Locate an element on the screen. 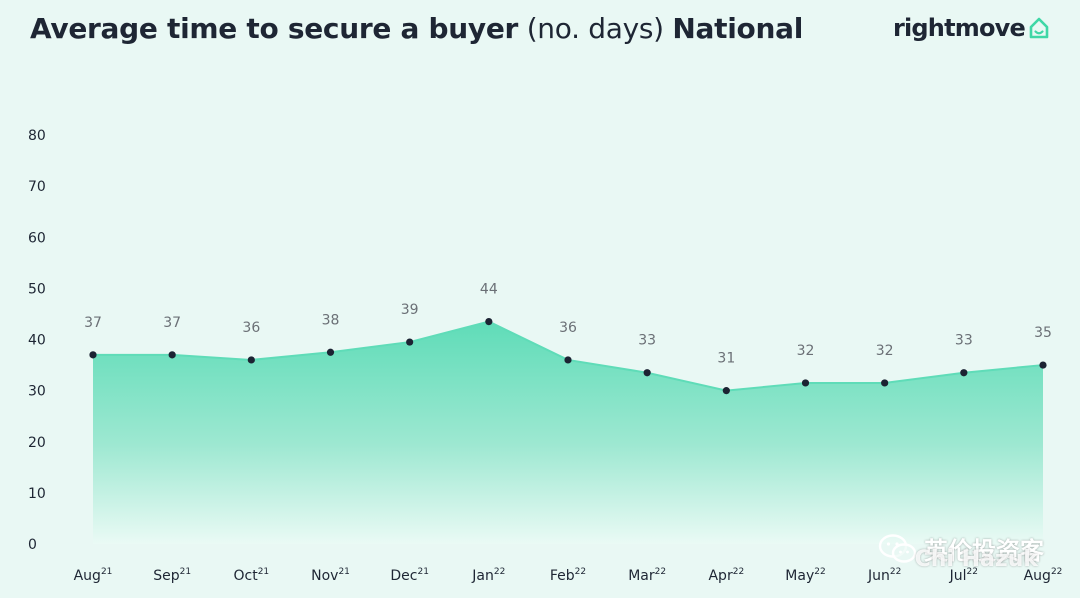  rightmove-logo: rightmove is located at coordinates (971, 28).